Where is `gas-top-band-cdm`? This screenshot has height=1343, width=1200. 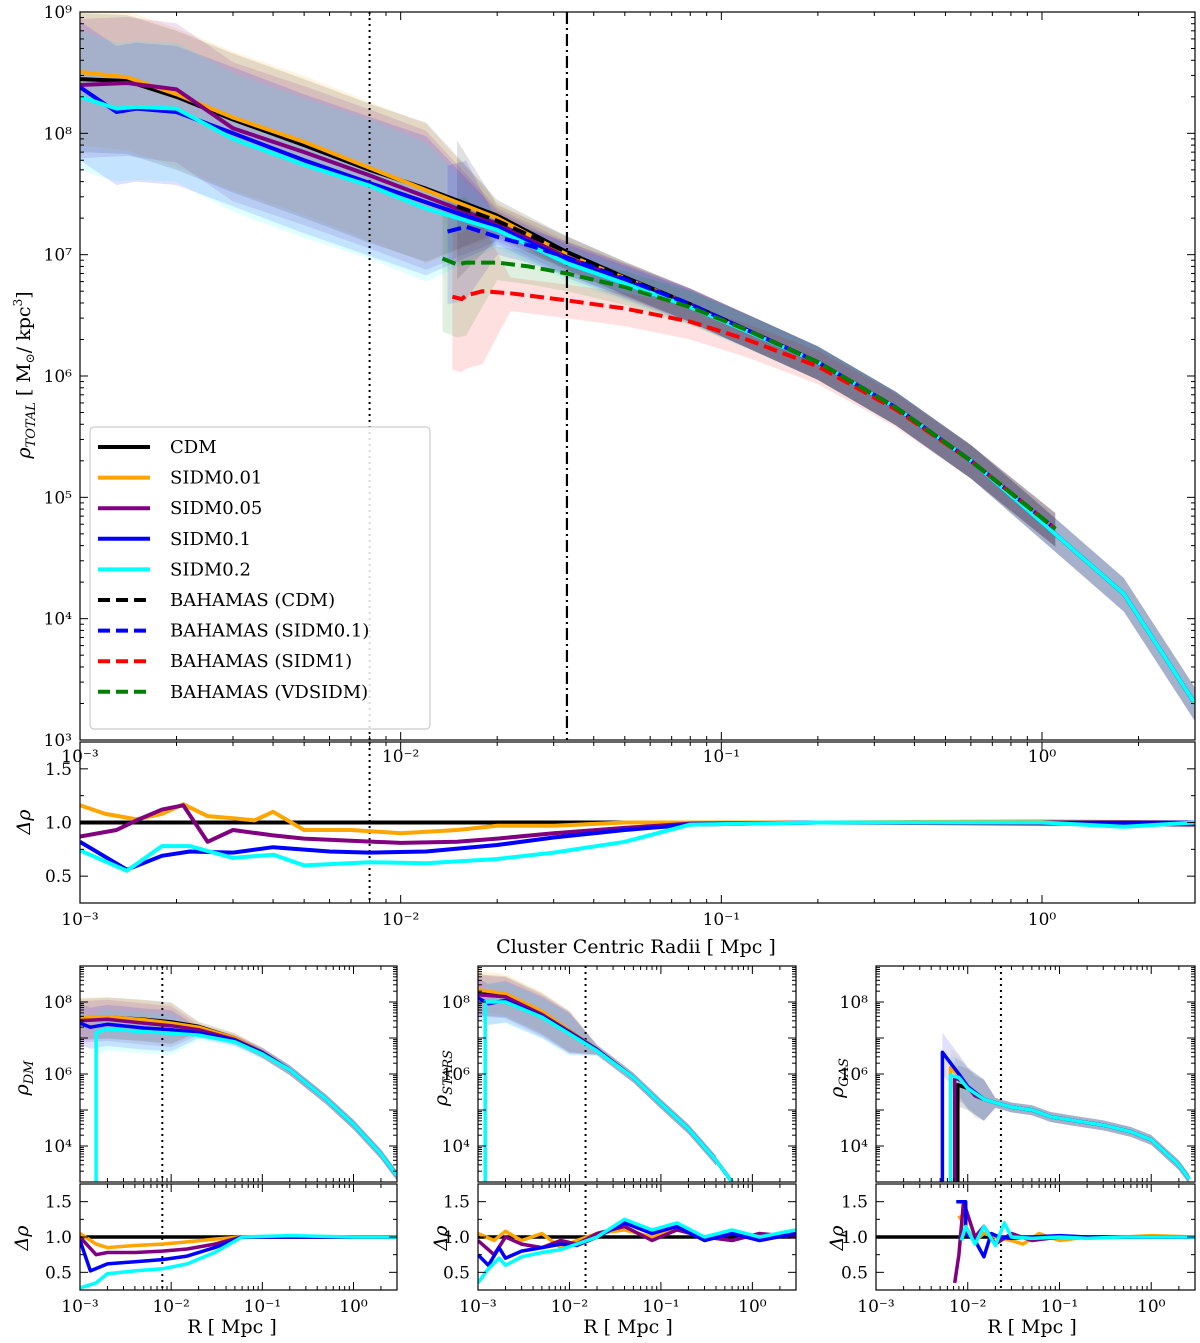 gas-top-band-cdm is located at coordinates (1073, 1123).